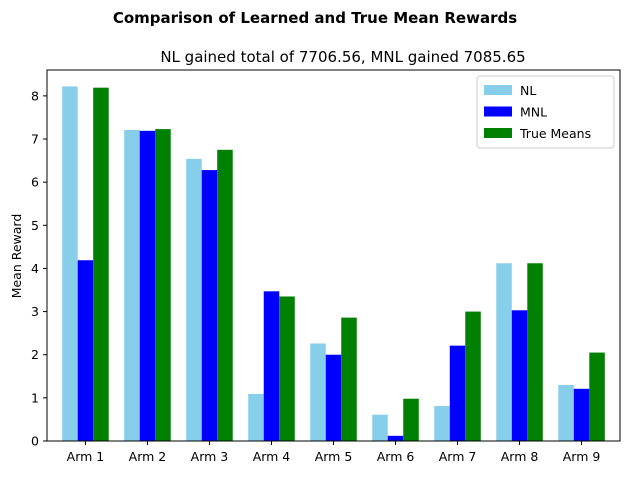 The height and width of the screenshot is (480, 630). What do you see at coordinates (35, 397) in the screenshot?
I see `y-tick-label: 1` at bounding box center [35, 397].